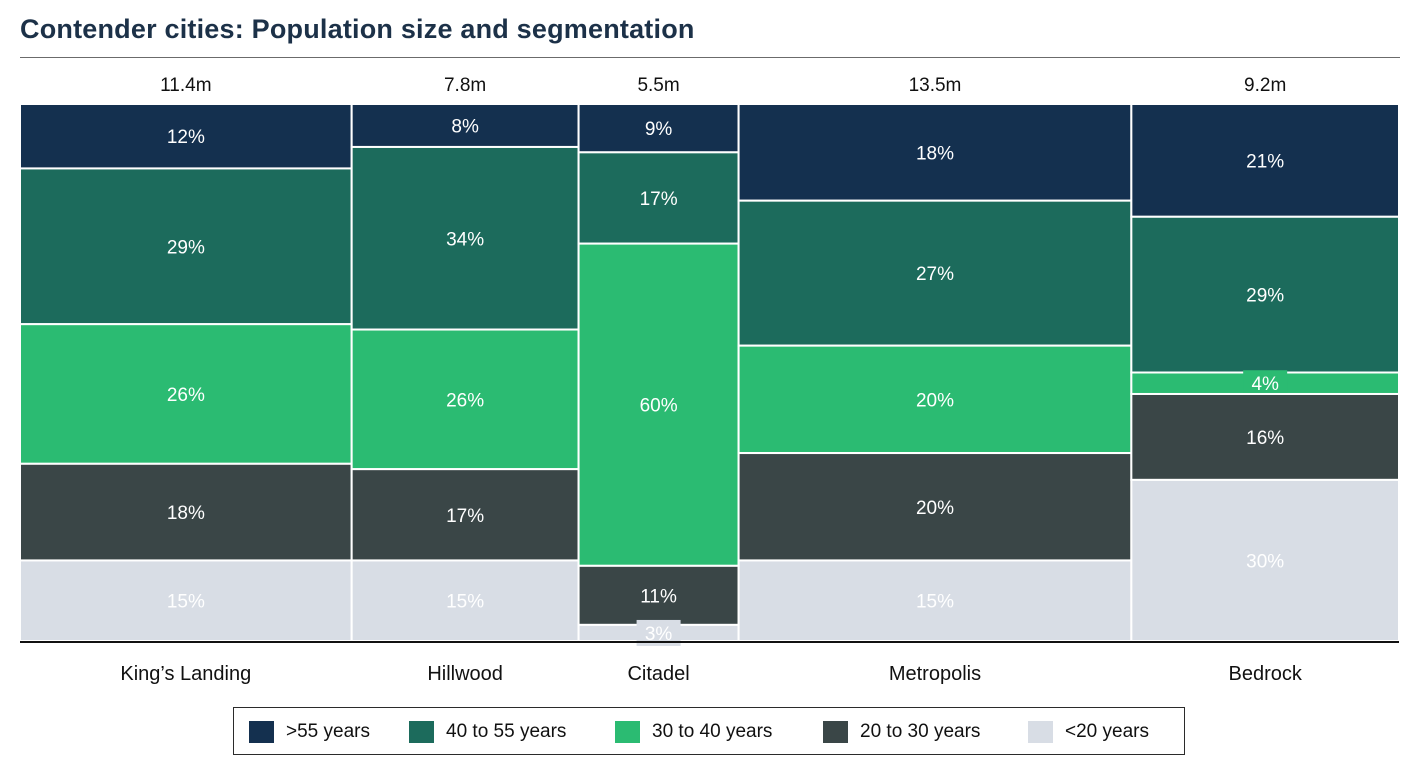 The width and height of the screenshot is (1402, 758). I want to click on segment-value-label: 60%, so click(659, 406).